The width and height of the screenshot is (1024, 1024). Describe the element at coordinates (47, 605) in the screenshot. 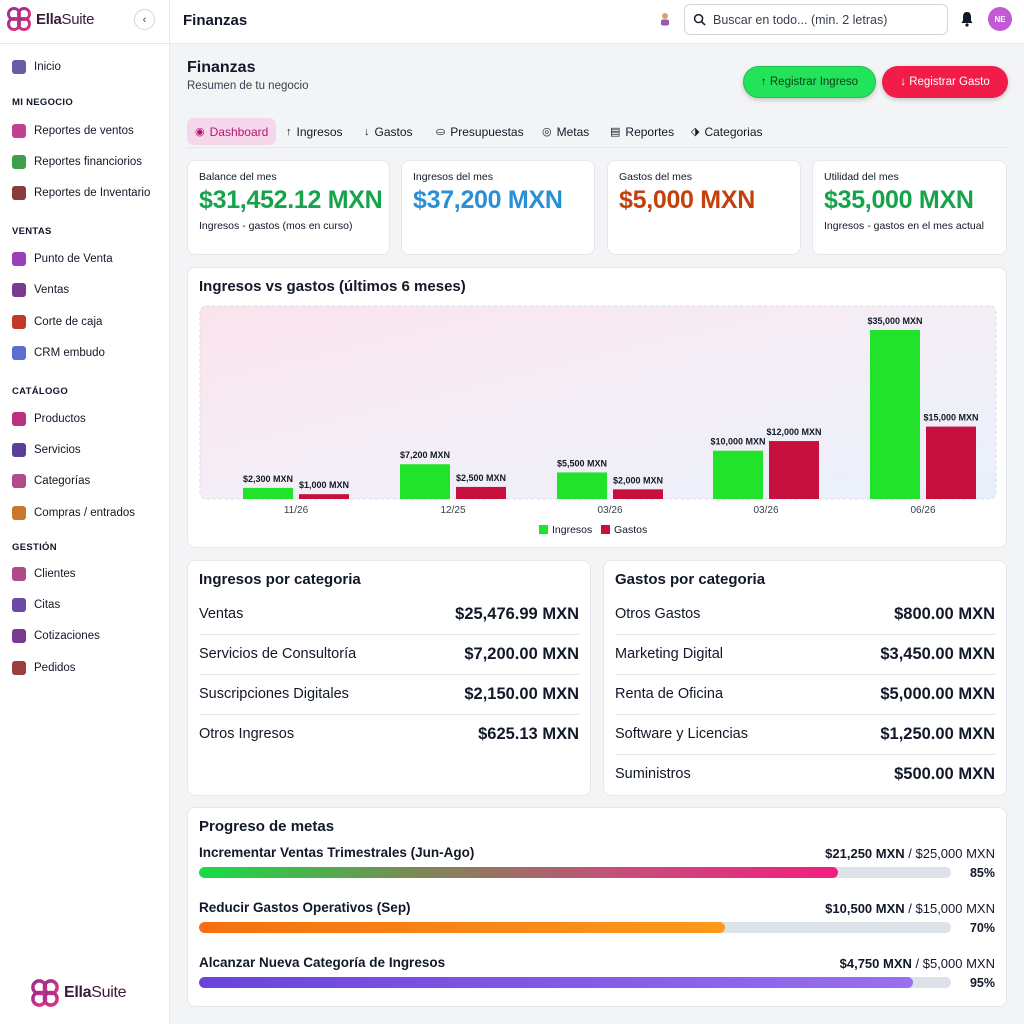

I see `sidebar-item-label: Citas` at that location.